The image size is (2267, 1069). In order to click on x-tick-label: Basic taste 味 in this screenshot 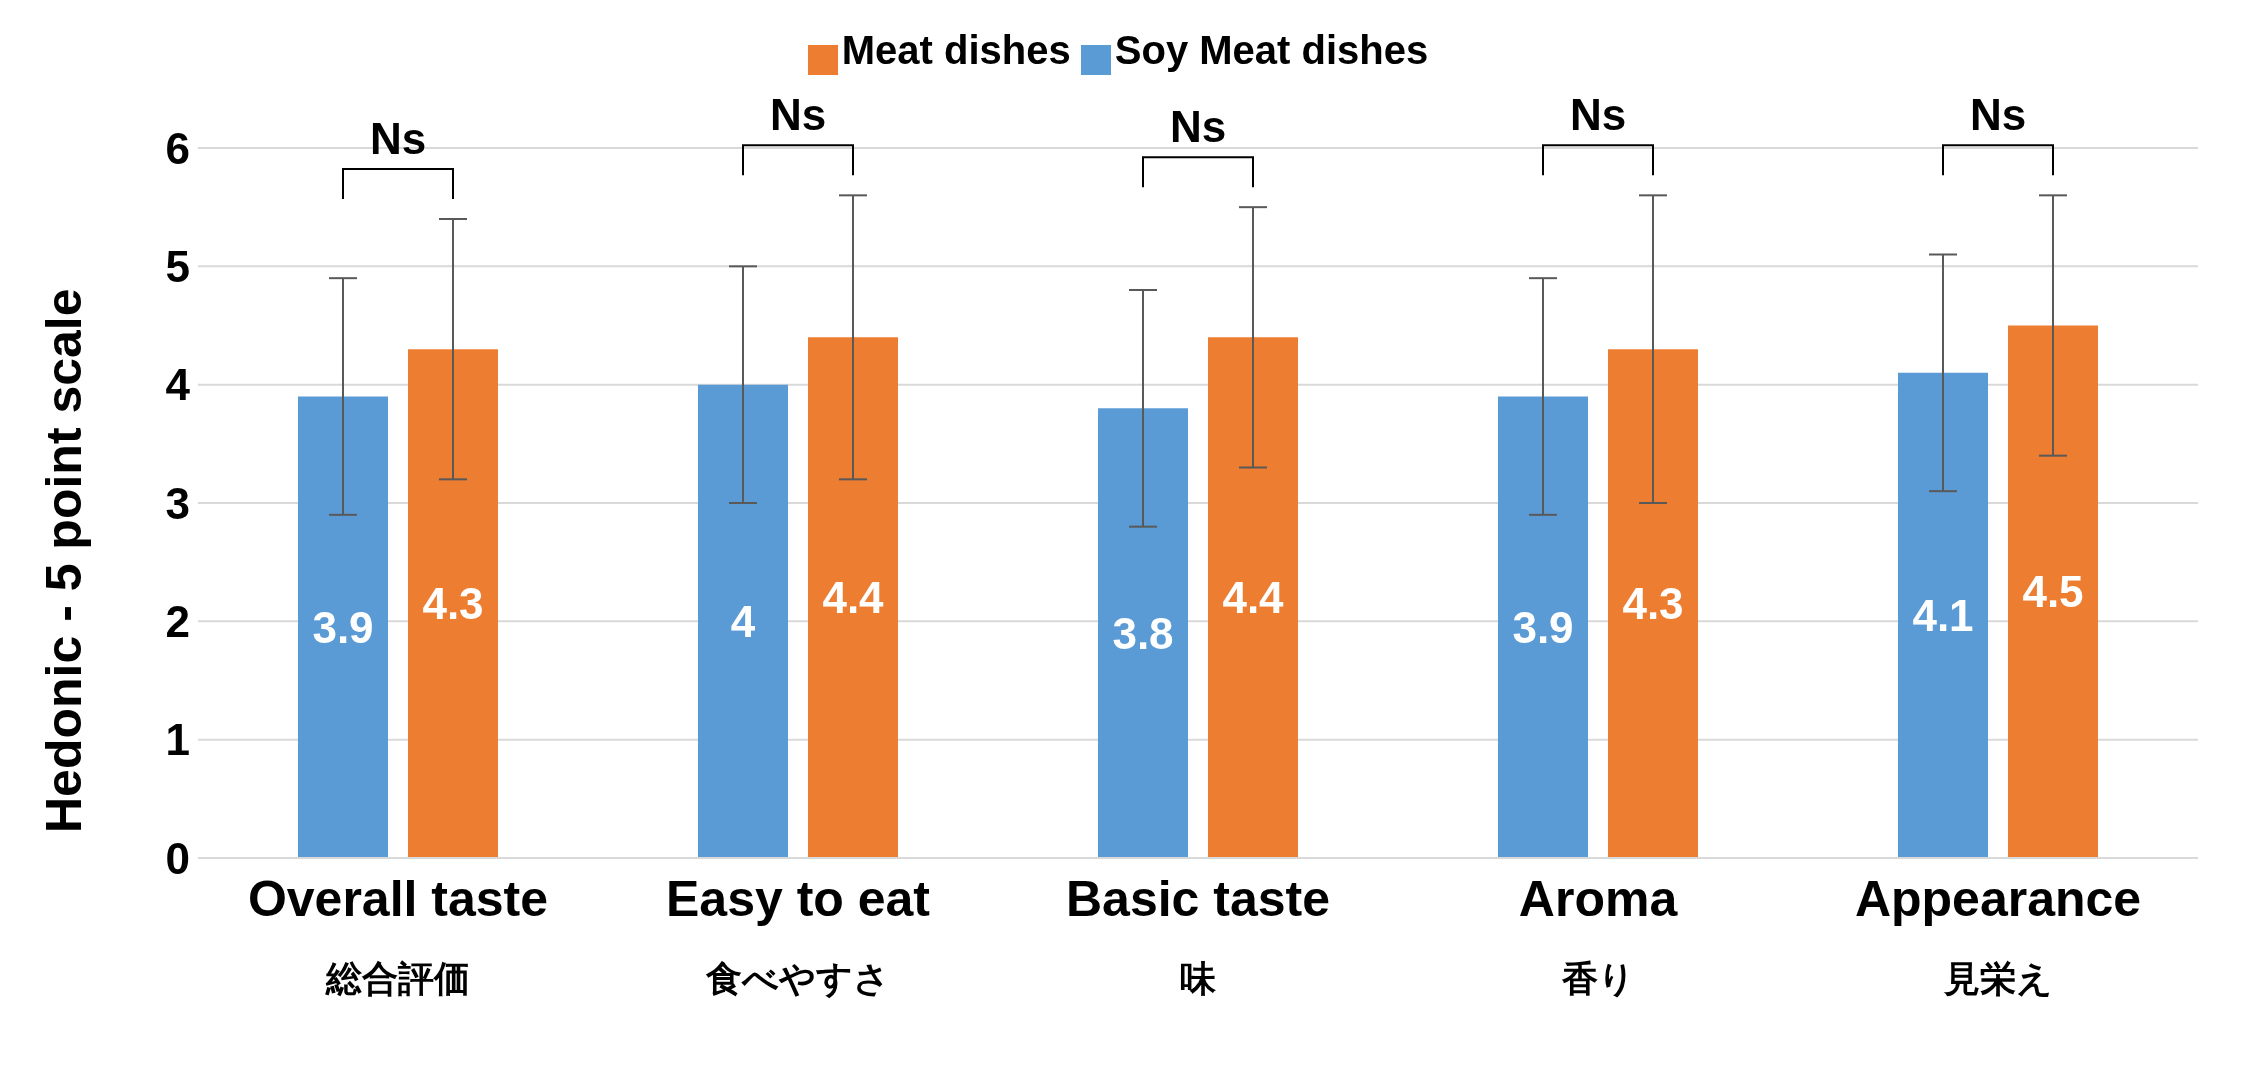, I will do `click(1198, 935)`.